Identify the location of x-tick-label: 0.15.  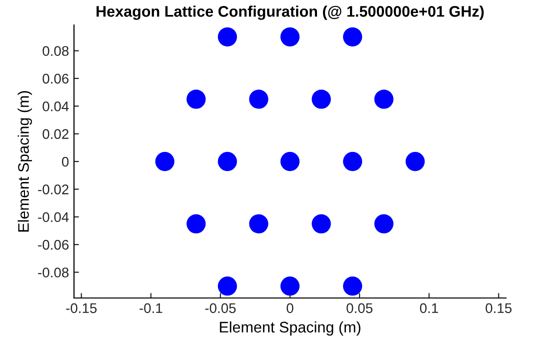
(499, 308).